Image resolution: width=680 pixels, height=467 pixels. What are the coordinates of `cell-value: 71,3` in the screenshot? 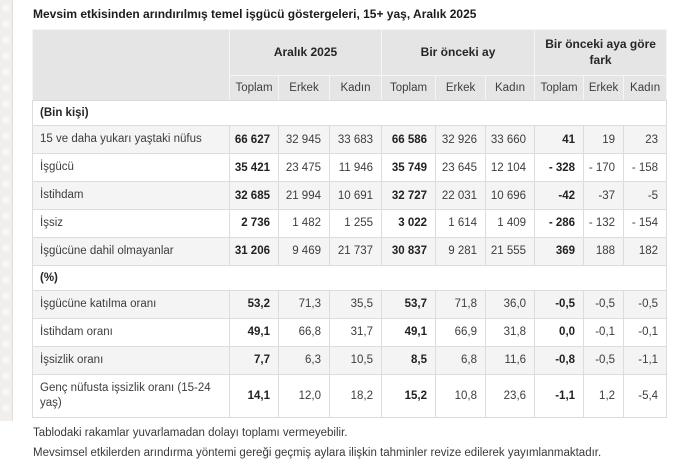 It's located at (304, 304).